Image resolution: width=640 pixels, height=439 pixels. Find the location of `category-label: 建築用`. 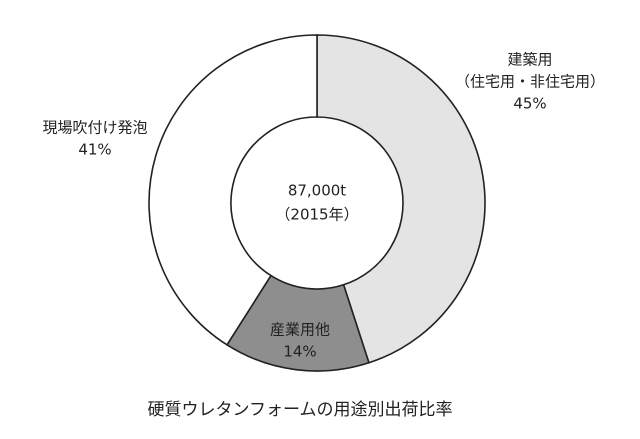

category-label: 建築用 is located at coordinates (529, 60).